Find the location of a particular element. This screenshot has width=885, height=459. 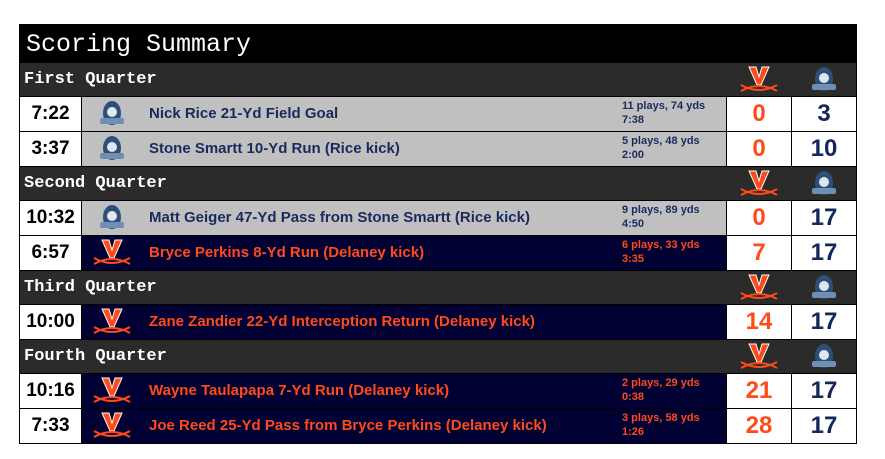

quarter-header: Second Quarter is located at coordinates (438, 183).